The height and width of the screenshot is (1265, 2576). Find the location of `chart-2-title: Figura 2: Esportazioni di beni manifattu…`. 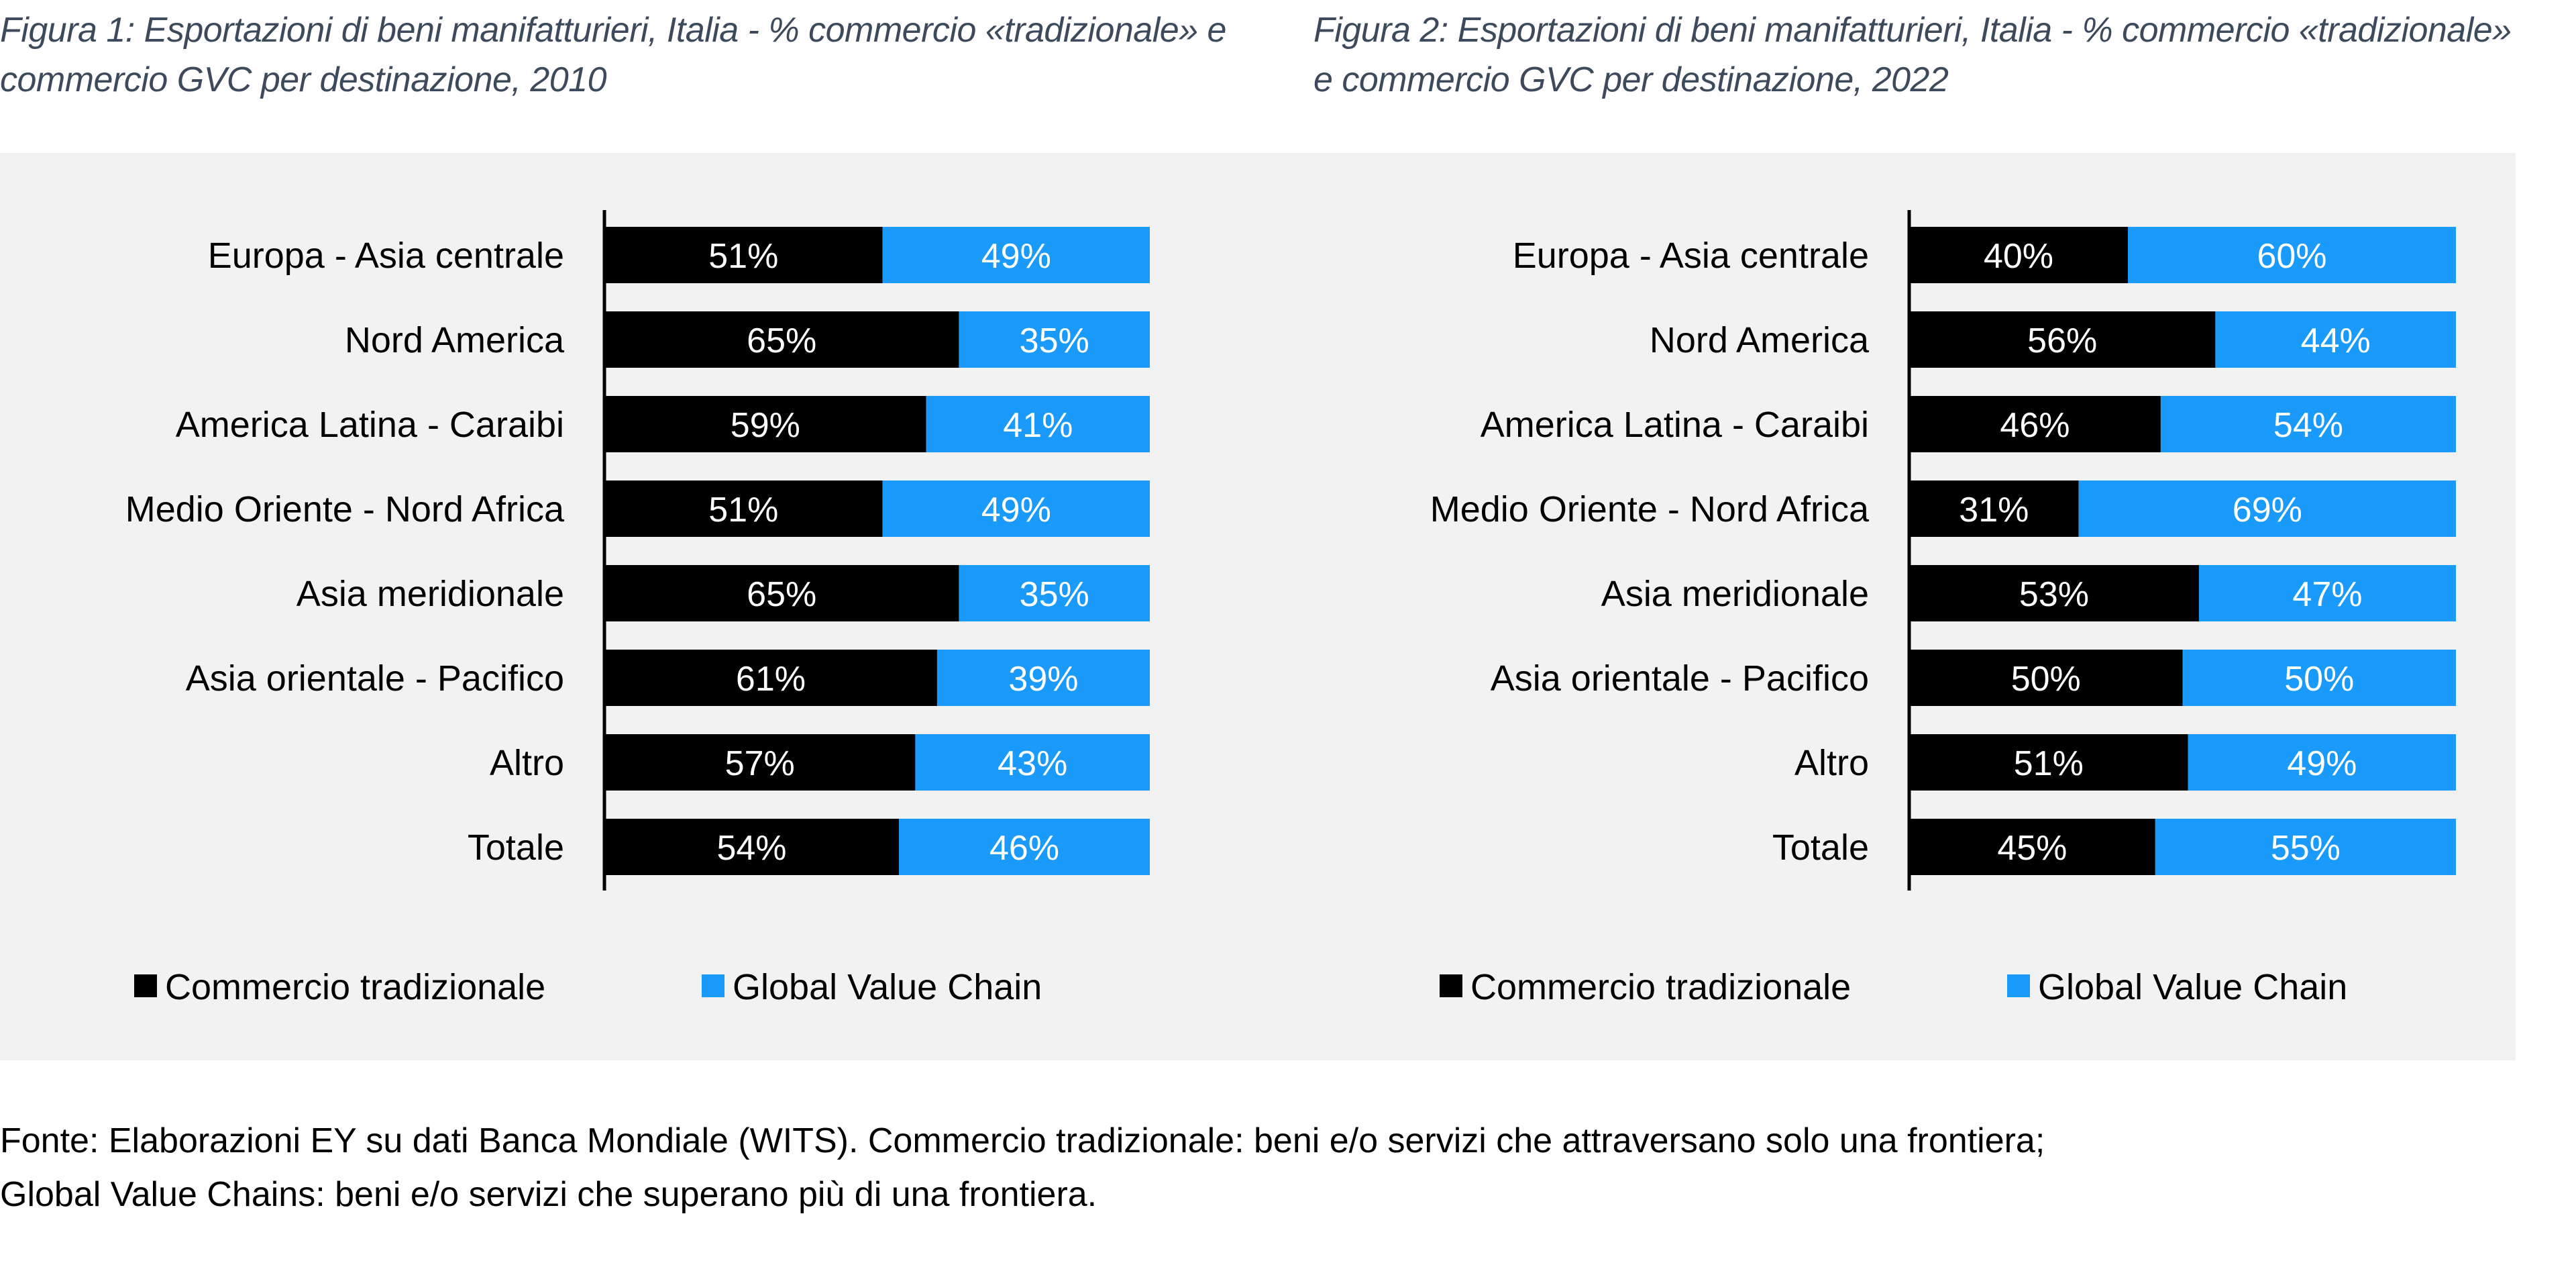

chart-2-title: Figura 2: Esportazioni di beni manifattu… is located at coordinates (1912, 55).